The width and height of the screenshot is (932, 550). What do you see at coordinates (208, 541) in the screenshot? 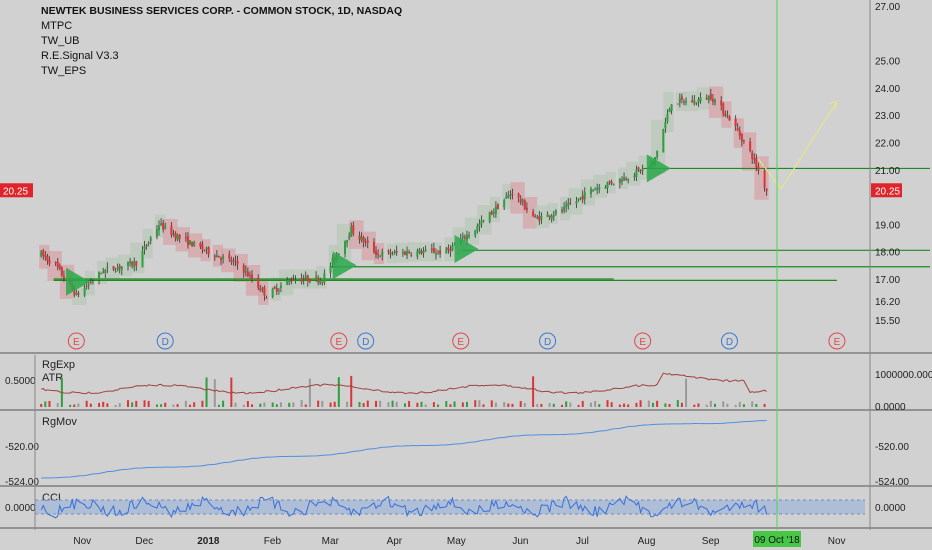
I see `time-tick-label: 2018` at bounding box center [208, 541].